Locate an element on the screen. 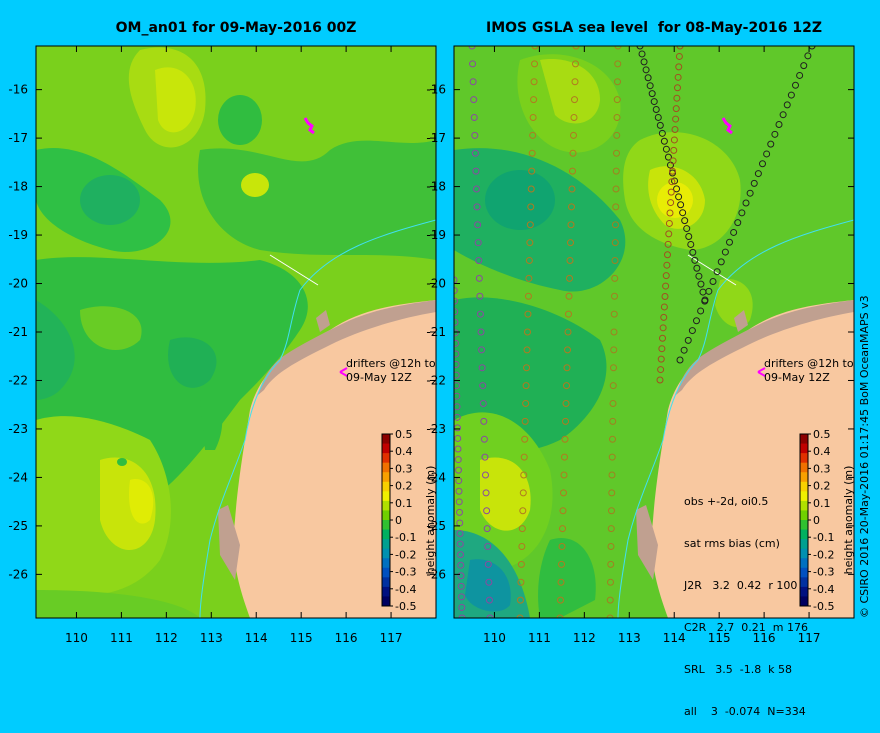 This screenshot has height=733, width=880. x-tick-label: 116 is located at coordinates (346, 638).